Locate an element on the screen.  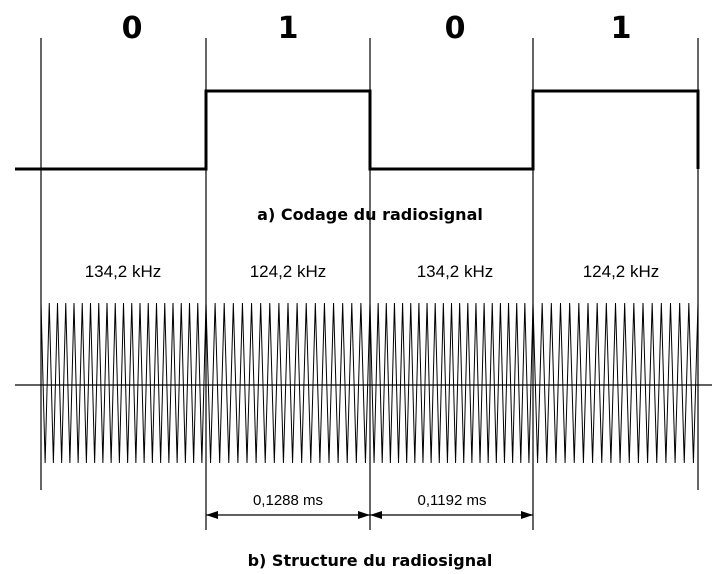
caption-structure: b) Structure du radiosignal is located at coordinates (370, 560).